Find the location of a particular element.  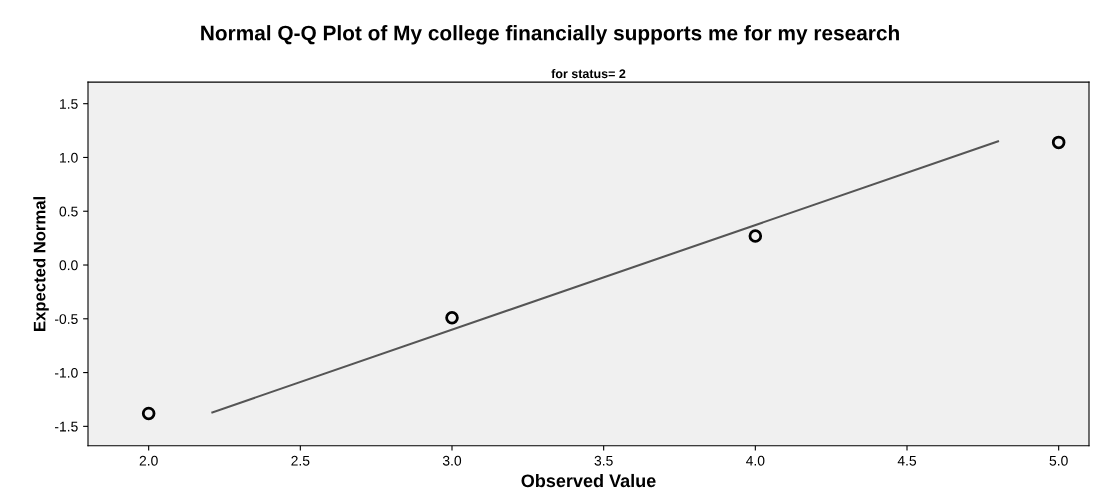

x-tick-label: 2.5 is located at coordinates (300, 460).